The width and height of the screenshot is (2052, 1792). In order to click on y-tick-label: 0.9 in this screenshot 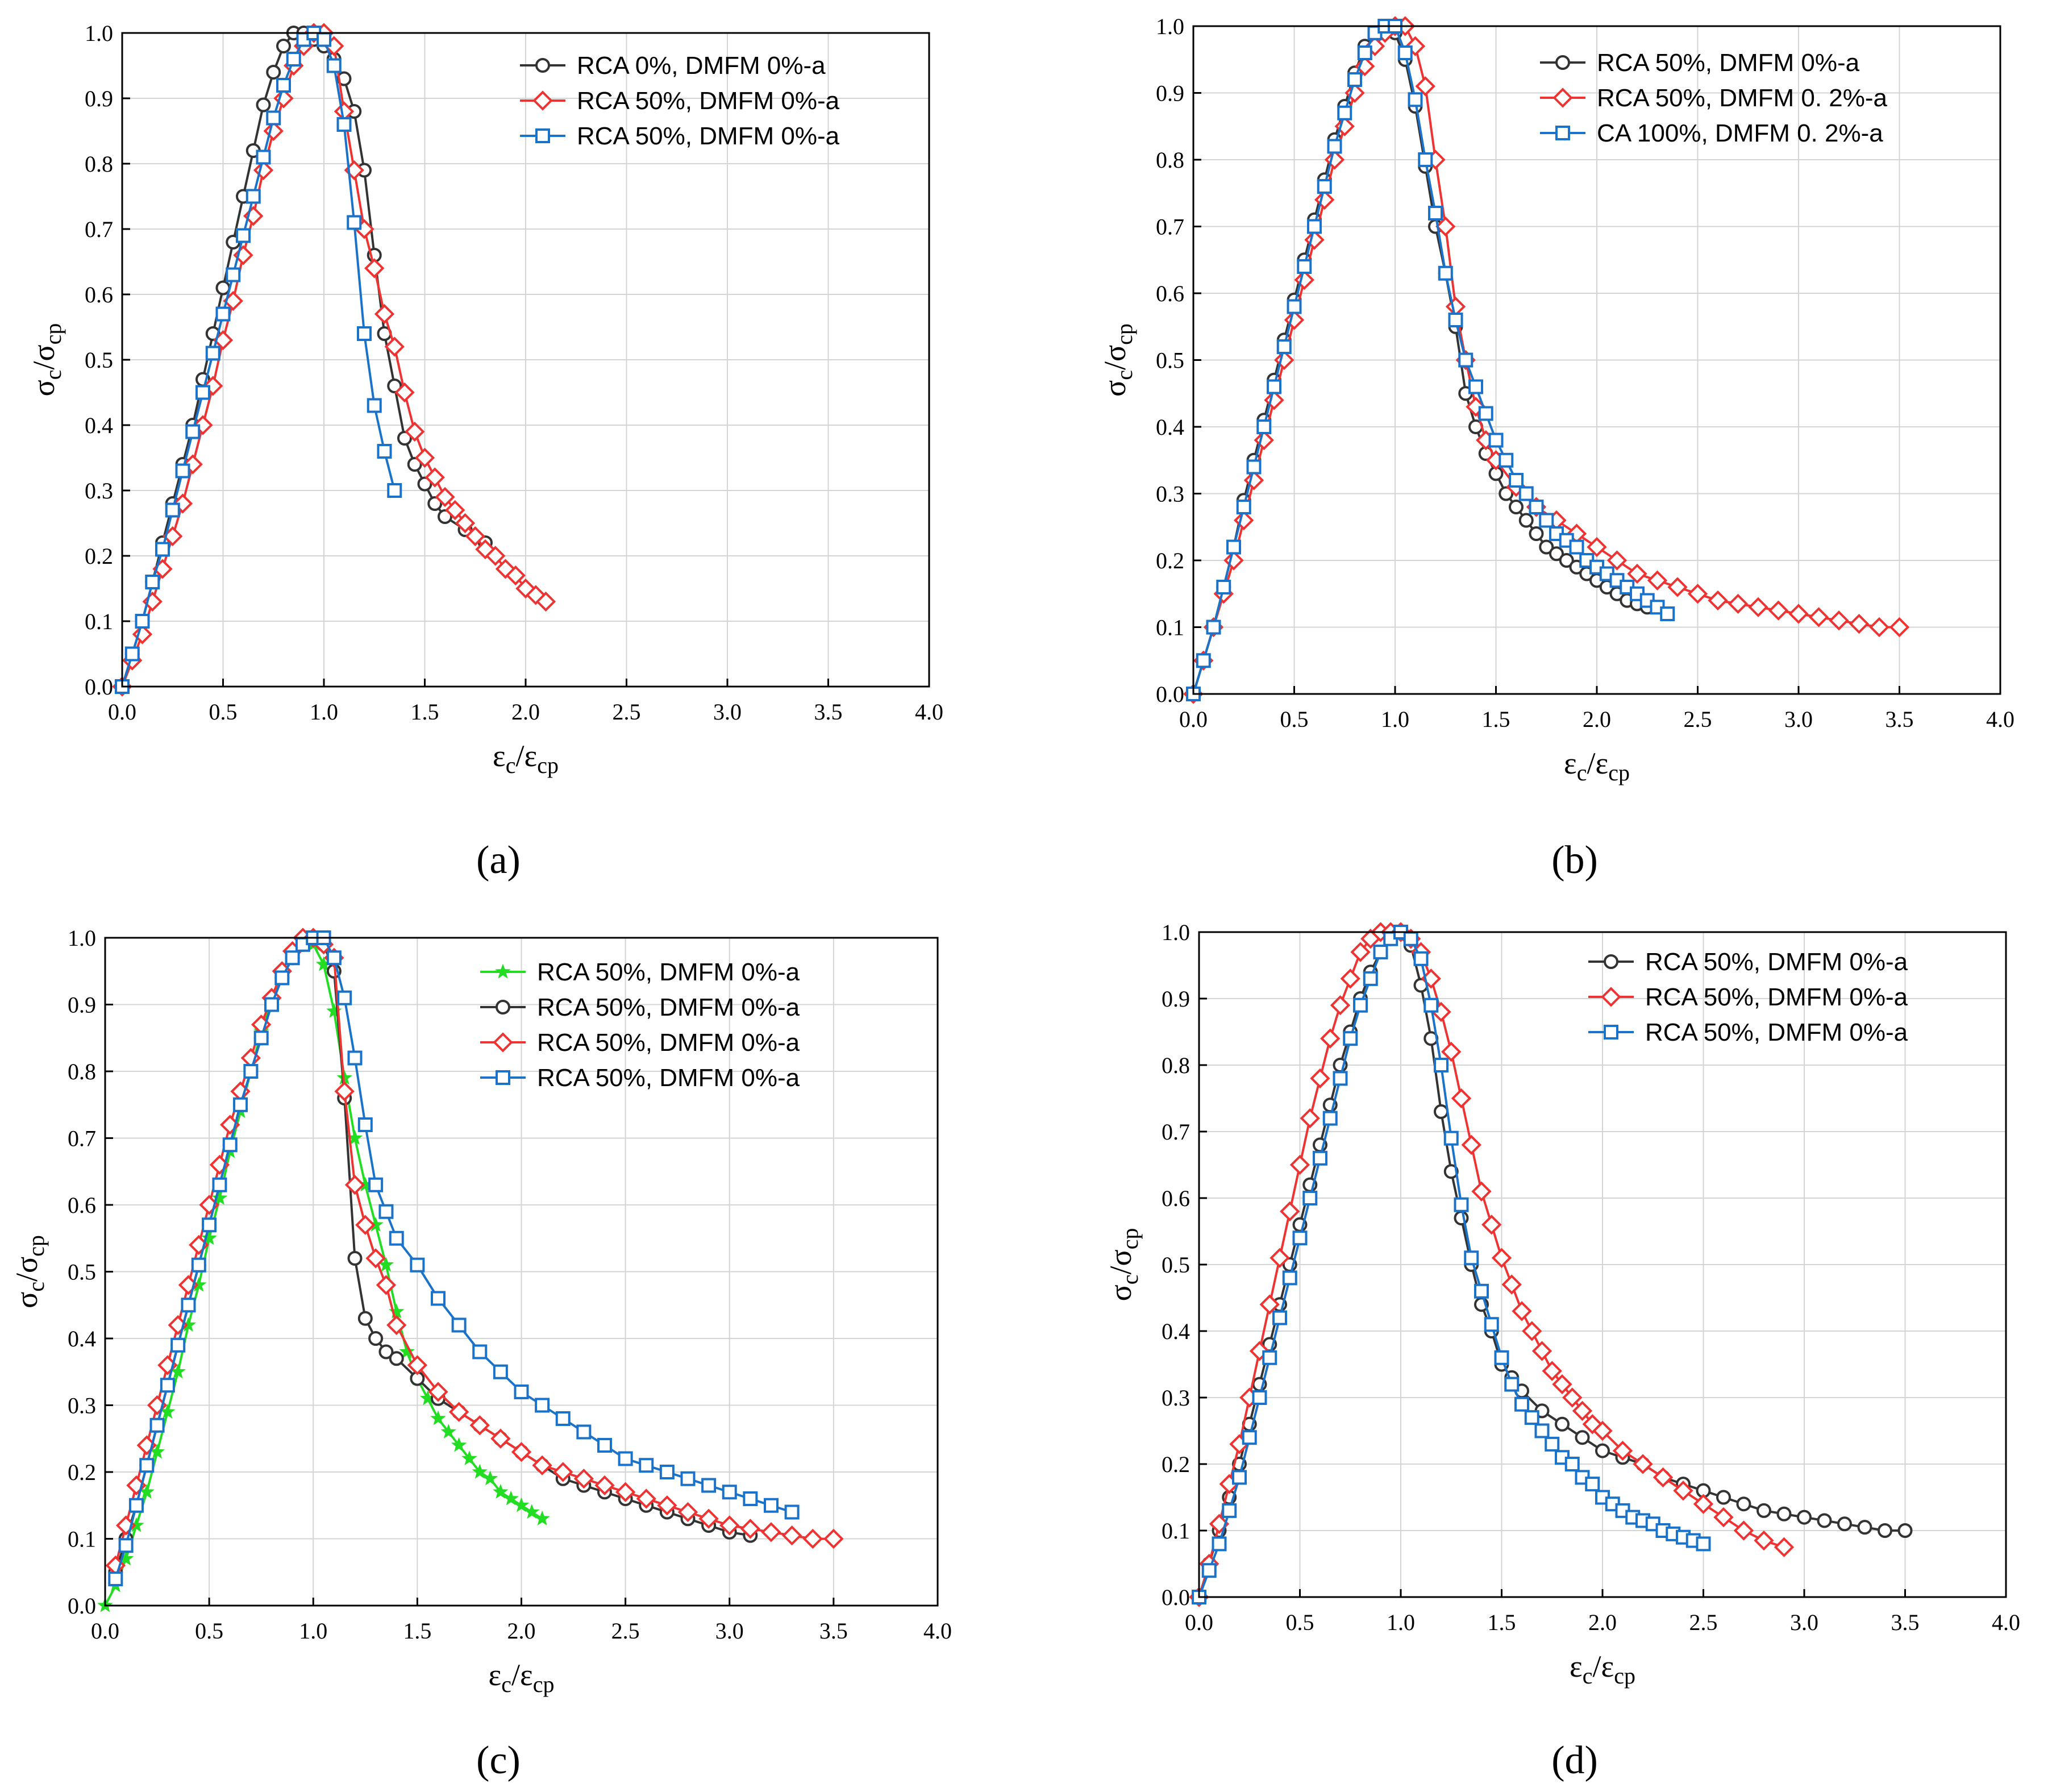, I will do `click(1170, 93)`.